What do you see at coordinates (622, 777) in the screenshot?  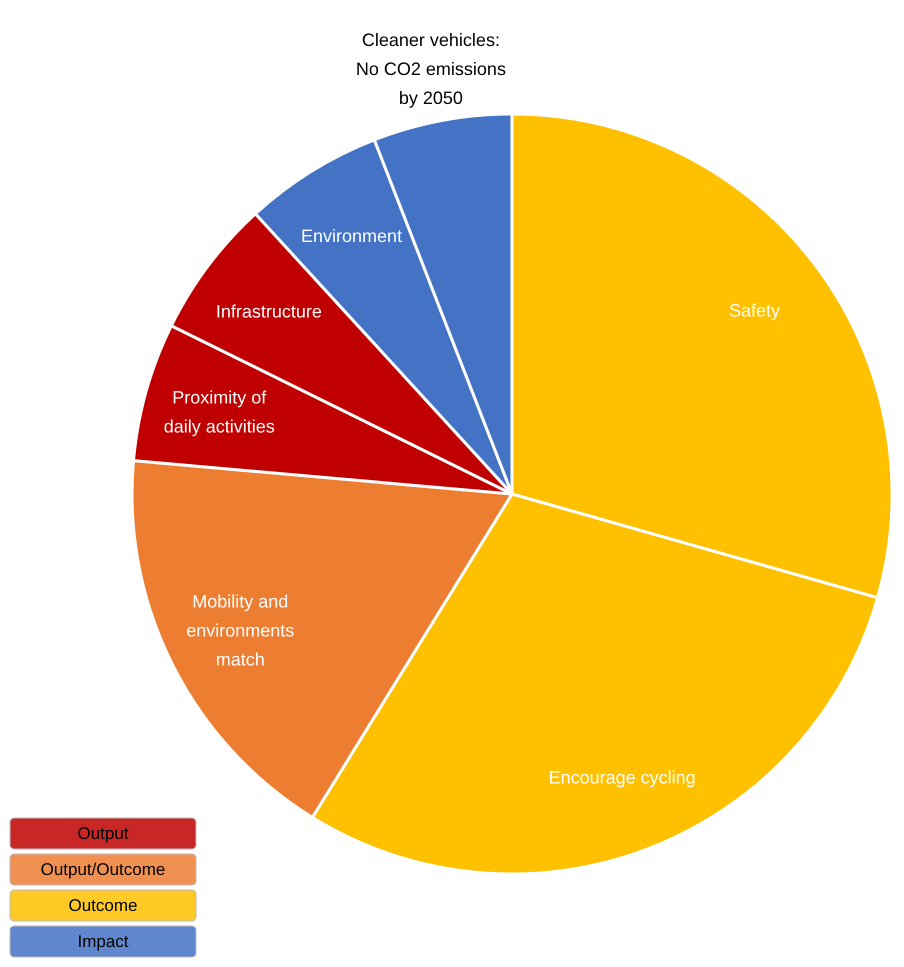 I see `slice-label: Encourage cycling` at bounding box center [622, 777].